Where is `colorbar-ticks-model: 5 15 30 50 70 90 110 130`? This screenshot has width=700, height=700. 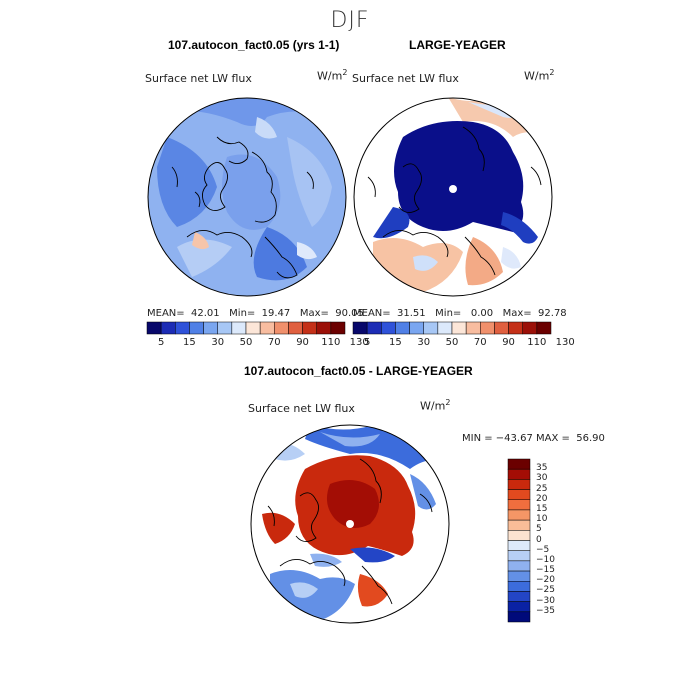
colorbar-ticks-model: 5 15 30 50 70 90 110 130 is located at coordinates (258, 343).